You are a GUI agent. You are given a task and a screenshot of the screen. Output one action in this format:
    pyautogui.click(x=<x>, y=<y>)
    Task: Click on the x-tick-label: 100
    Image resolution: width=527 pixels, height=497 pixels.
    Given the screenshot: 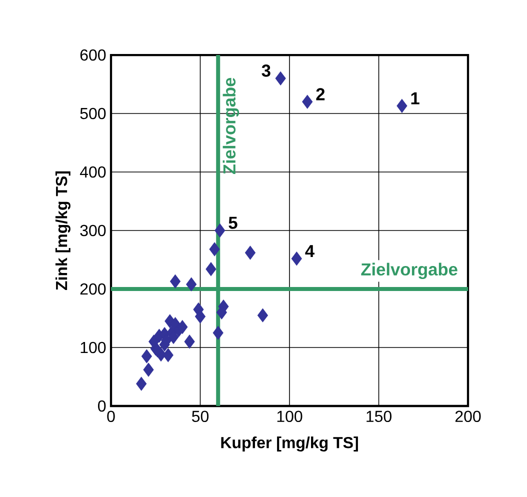 What is the action you would take?
    pyautogui.click(x=289, y=416)
    